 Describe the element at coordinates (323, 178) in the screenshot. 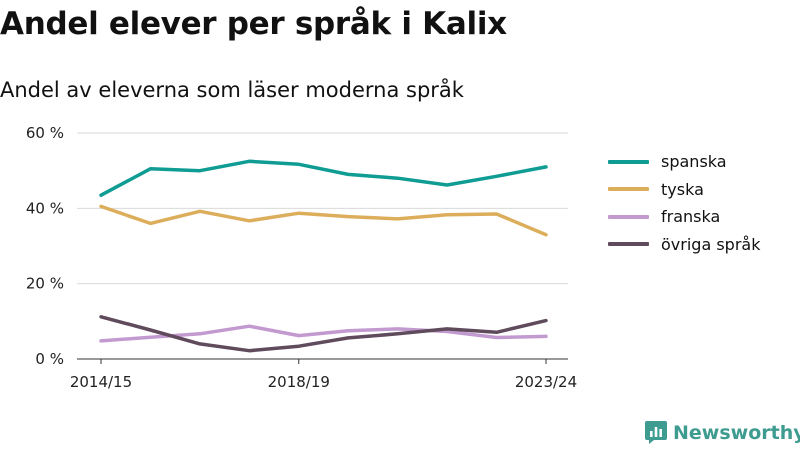

I see `series-line-spanska` at that location.